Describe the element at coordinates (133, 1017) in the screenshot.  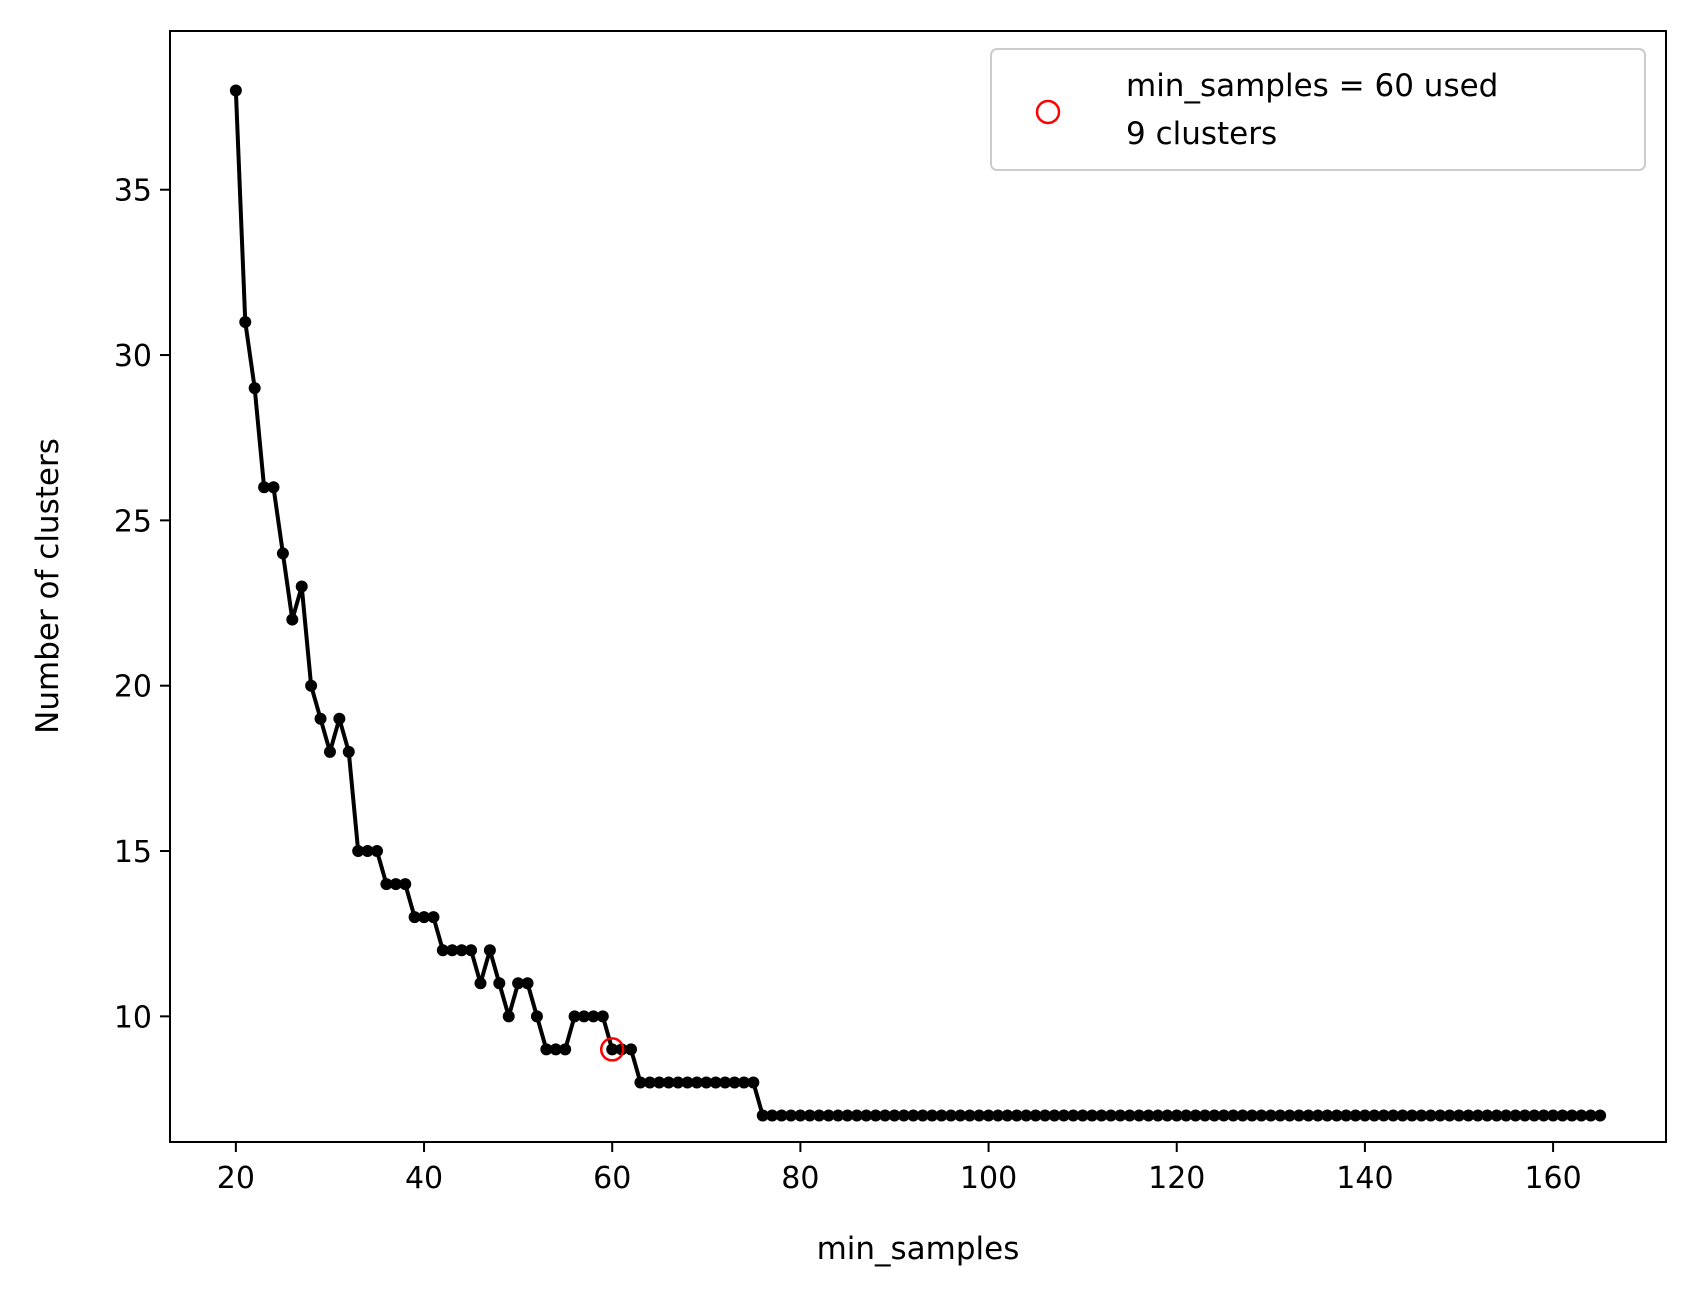
I see `y-tick-label-10: 10` at that location.